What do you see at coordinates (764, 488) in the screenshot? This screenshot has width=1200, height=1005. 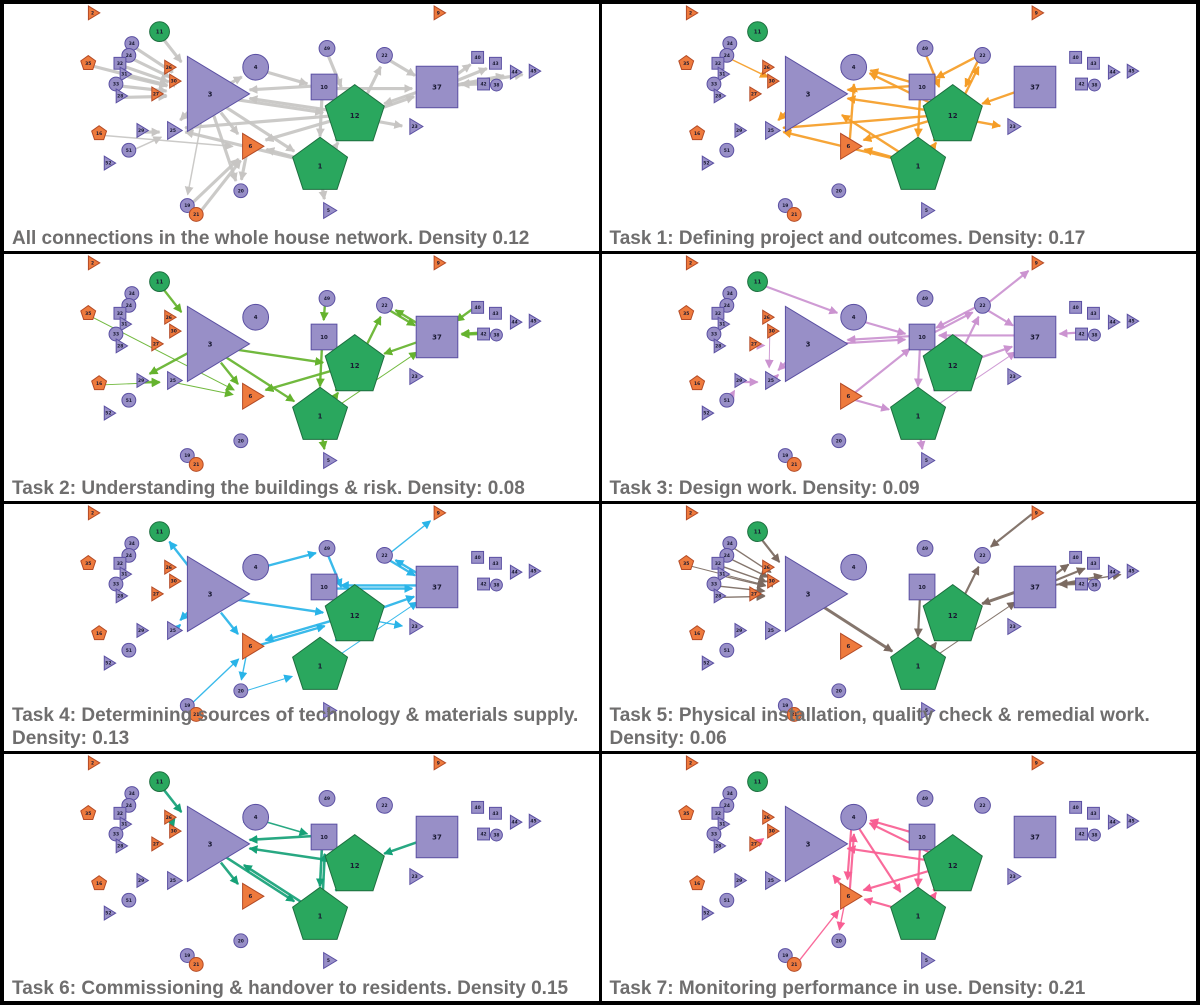 I see `panel-caption: Task 3: Design work. Density: 0.09` at bounding box center [764, 488].